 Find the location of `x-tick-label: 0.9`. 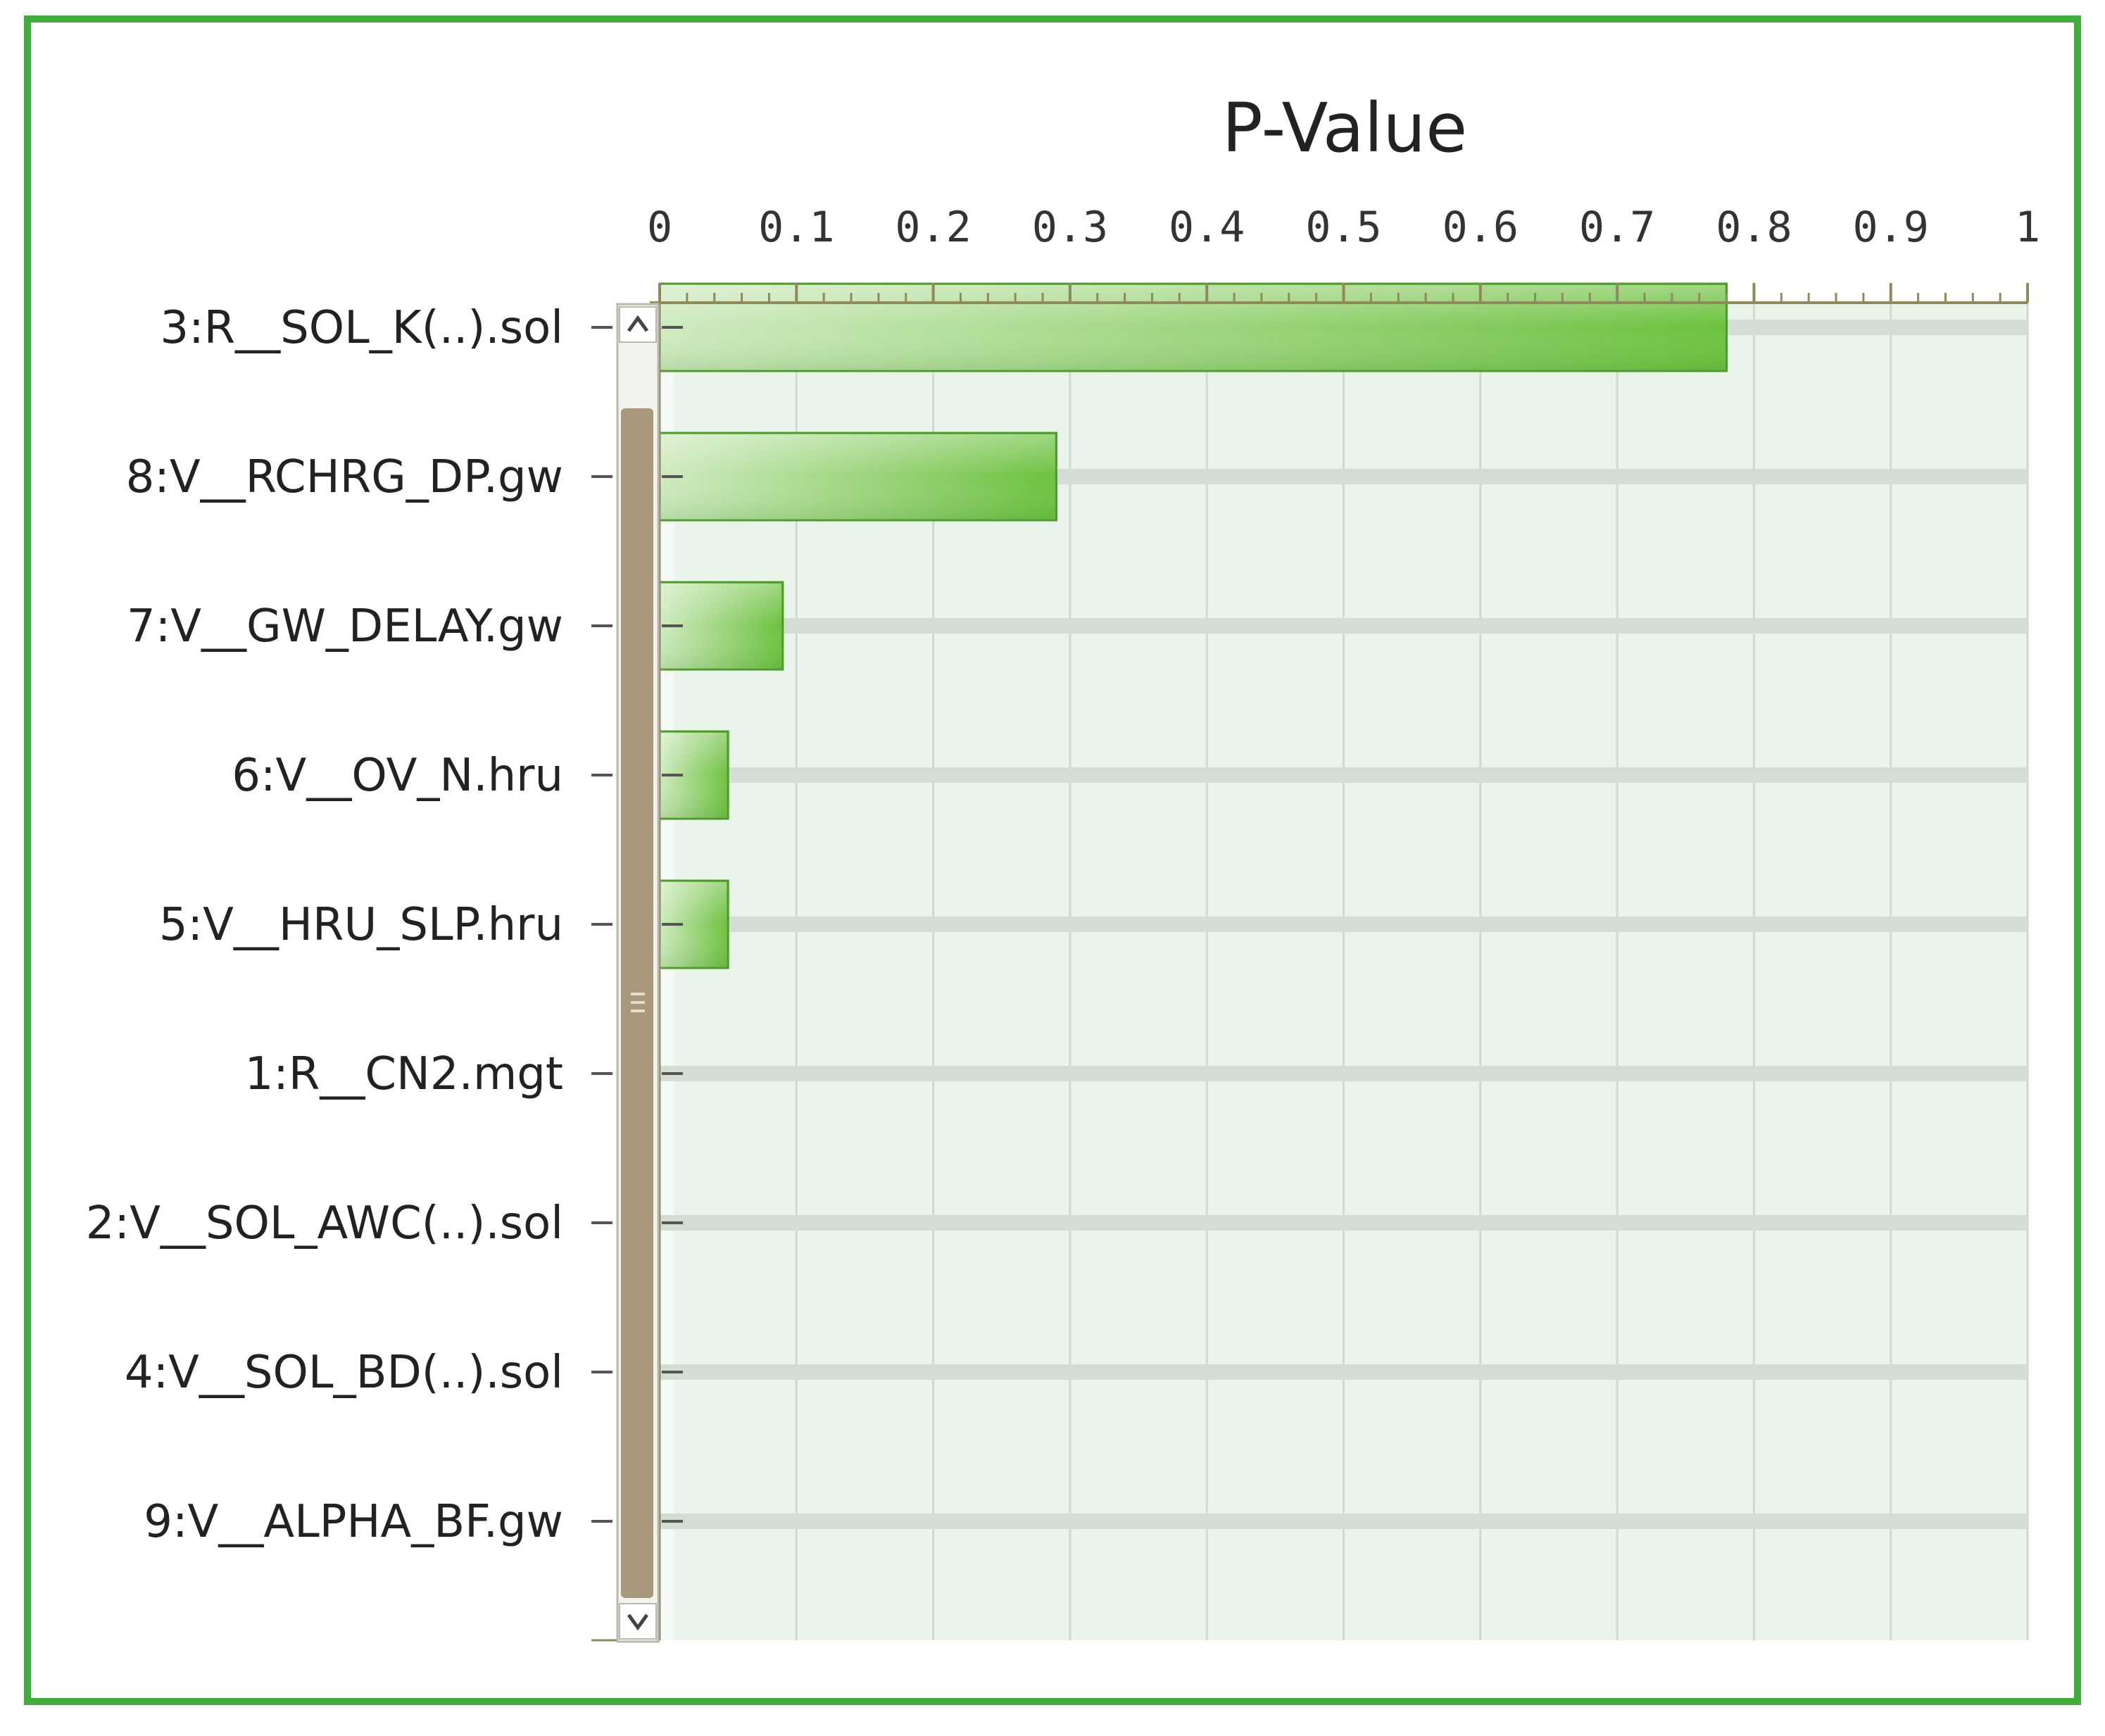

x-tick-label: 0.9 is located at coordinates (1891, 227).